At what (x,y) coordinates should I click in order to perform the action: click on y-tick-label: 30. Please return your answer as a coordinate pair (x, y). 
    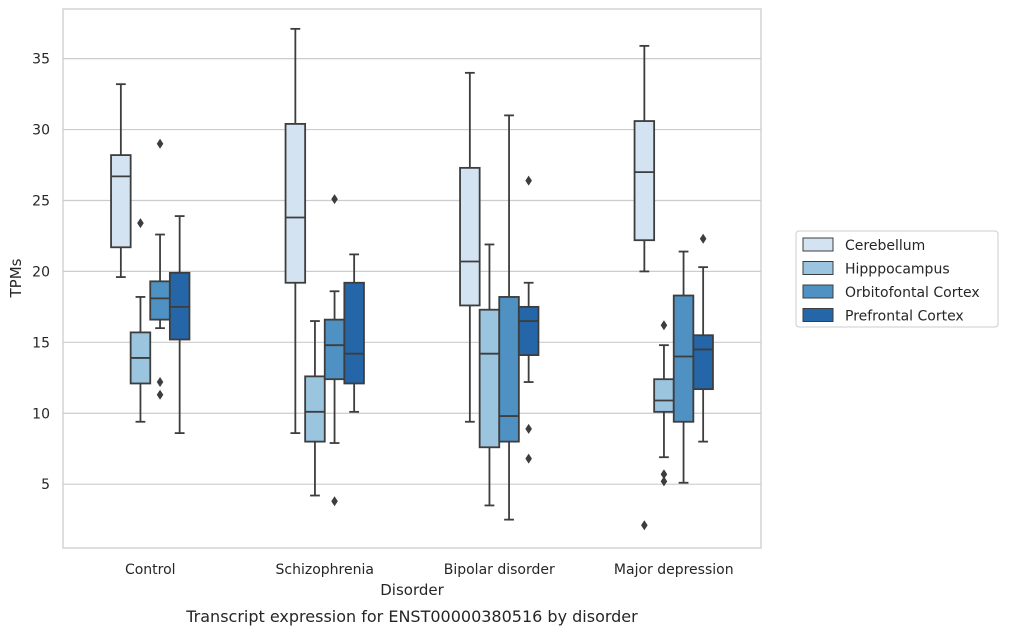
    Looking at the image, I should click on (41, 131).